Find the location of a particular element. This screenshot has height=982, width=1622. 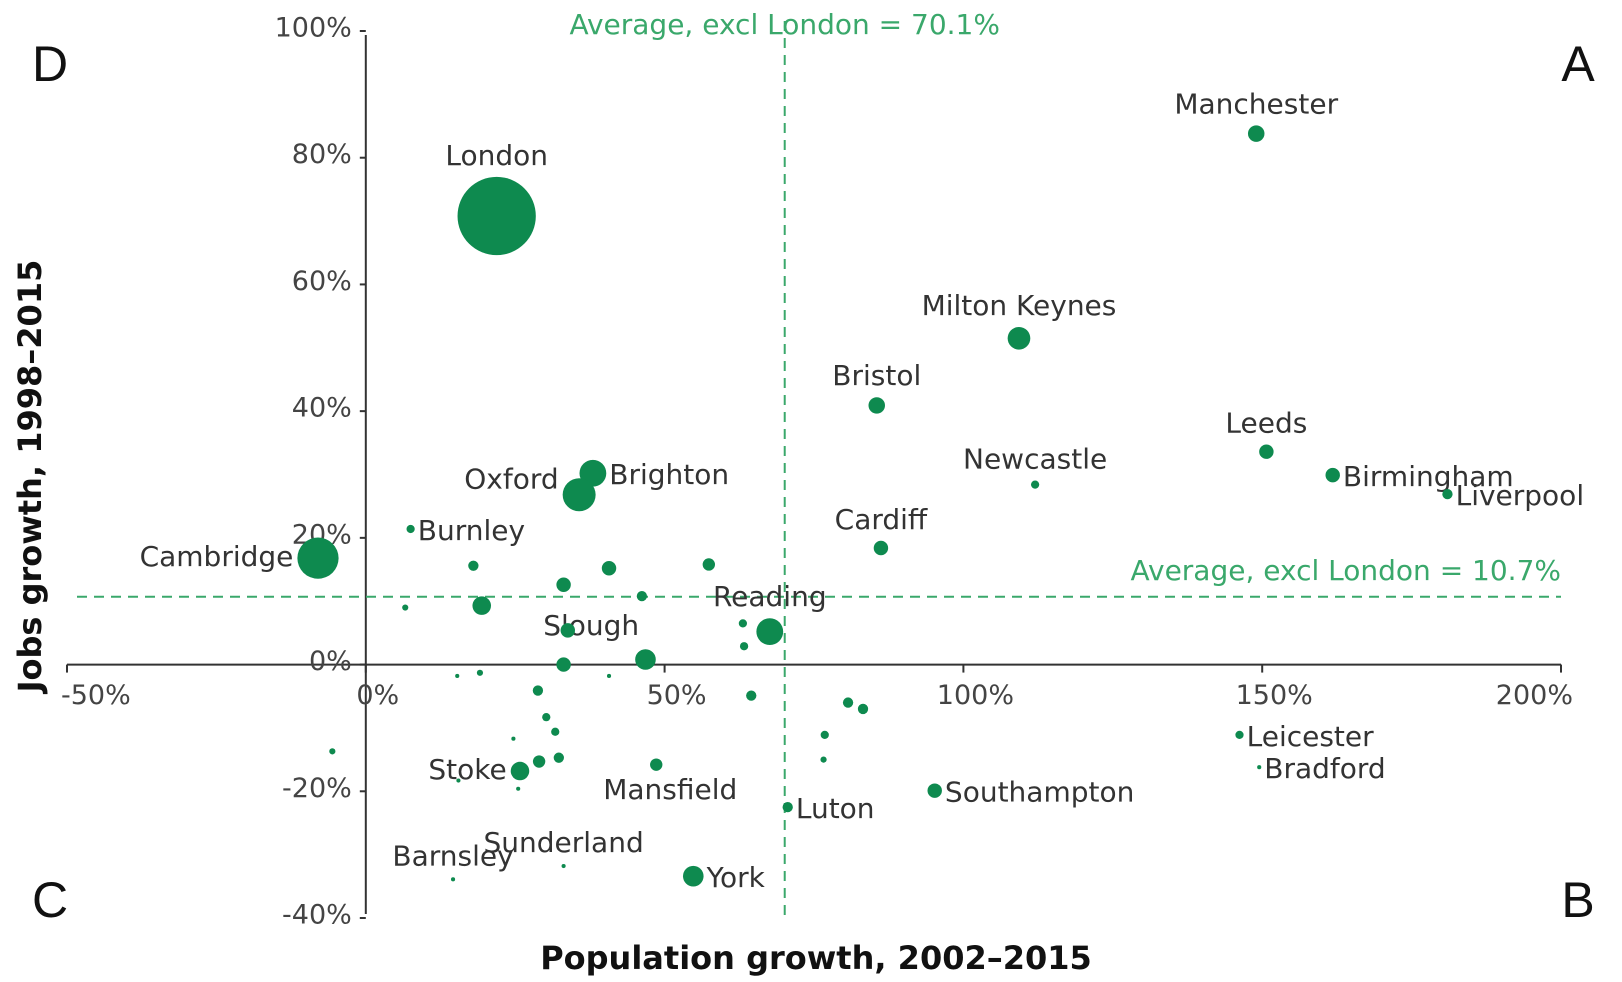

point-label: Burnley is located at coordinates (471, 530).